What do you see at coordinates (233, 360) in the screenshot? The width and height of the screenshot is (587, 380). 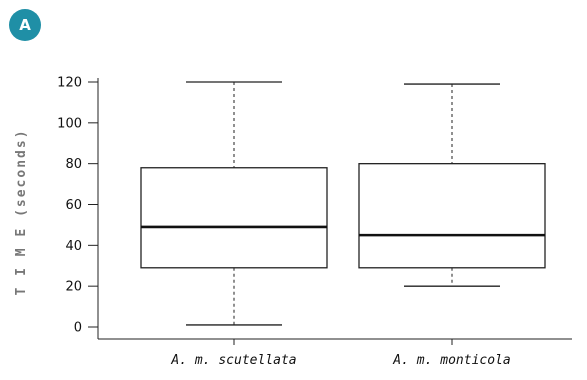 I see `category-label: A. m. scutellata` at bounding box center [233, 360].